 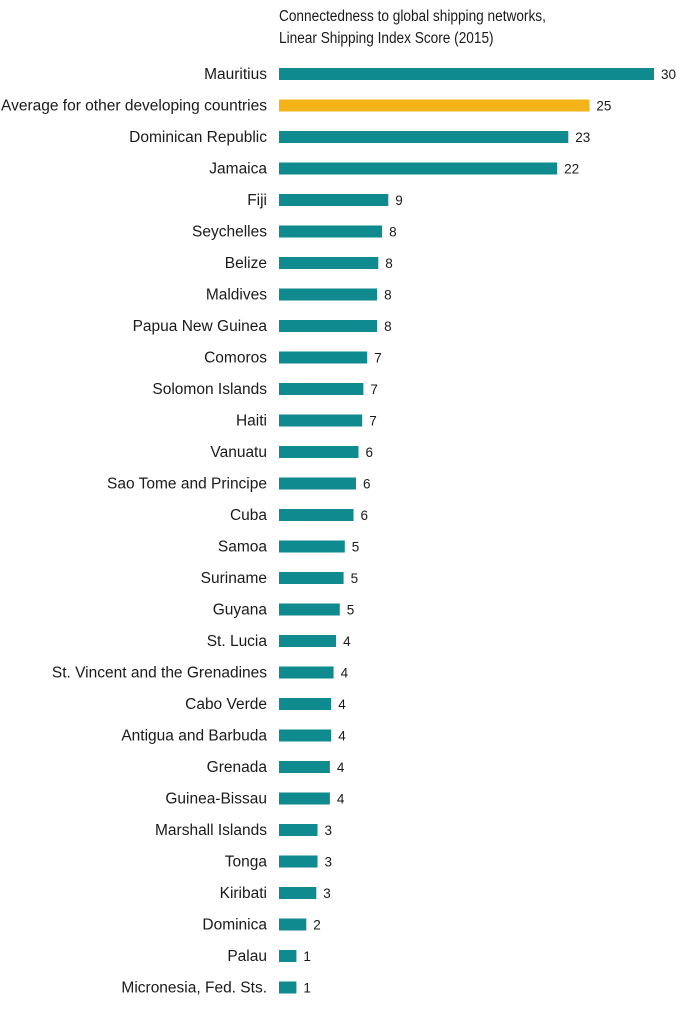 What do you see at coordinates (316, 515) in the screenshot?
I see `bar-cuba` at bounding box center [316, 515].